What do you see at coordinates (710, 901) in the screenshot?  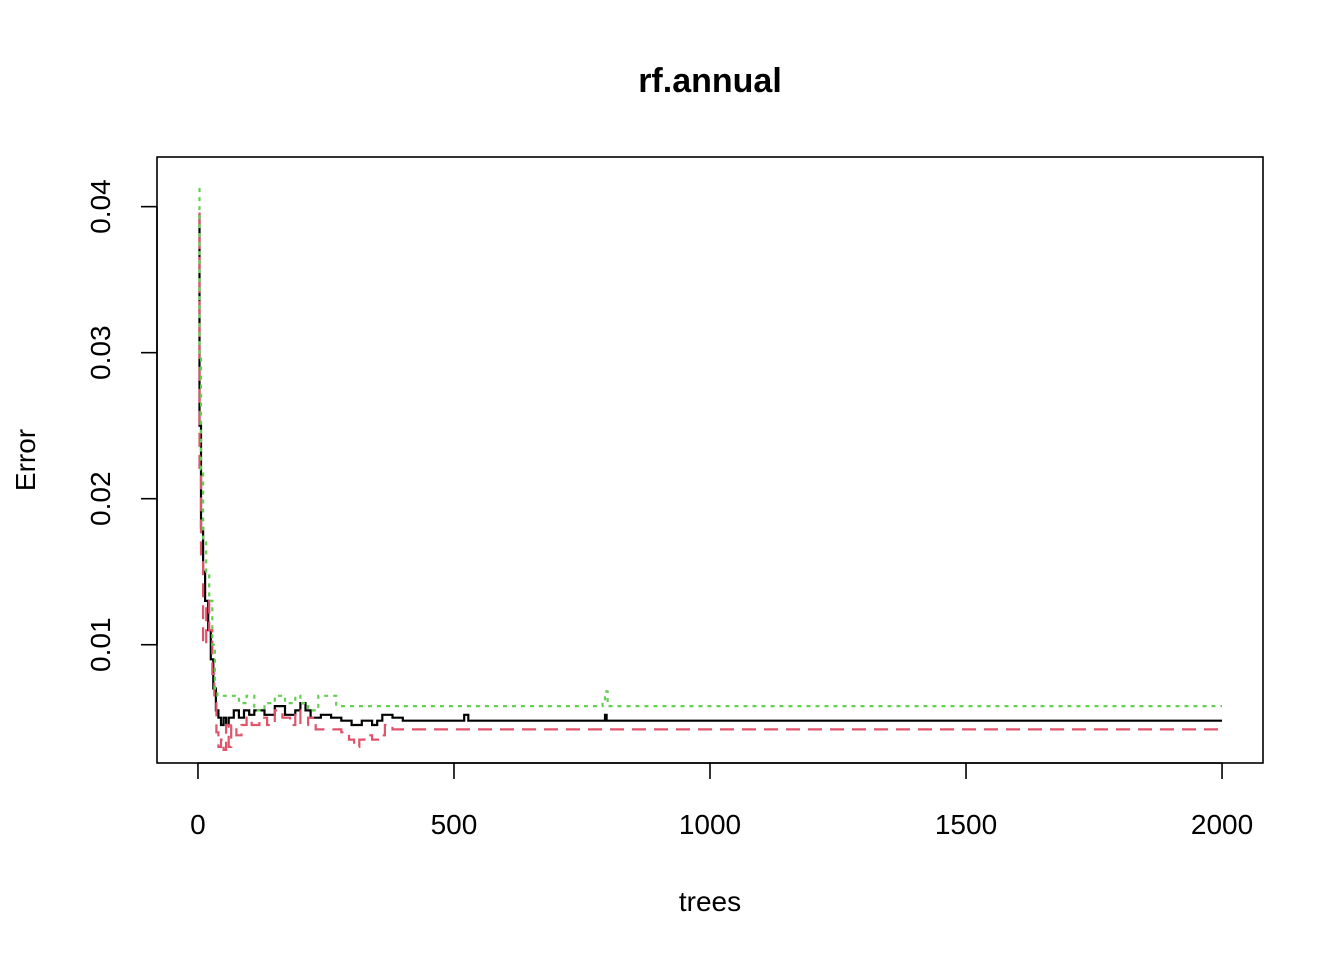 I see `x-axis-label: trees` at bounding box center [710, 901].